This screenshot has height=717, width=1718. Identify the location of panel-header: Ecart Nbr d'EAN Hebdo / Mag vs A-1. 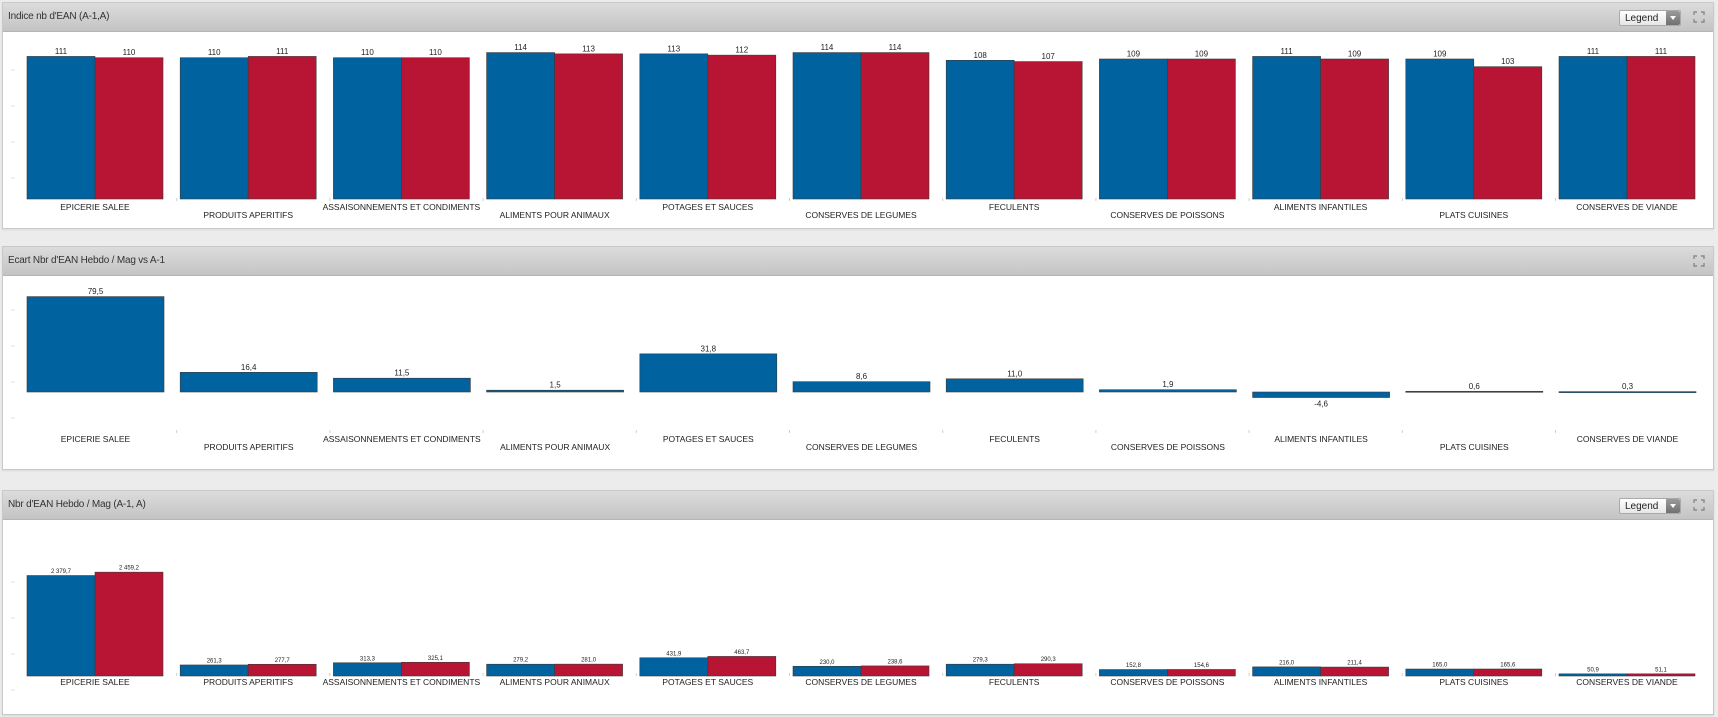
(858, 261).